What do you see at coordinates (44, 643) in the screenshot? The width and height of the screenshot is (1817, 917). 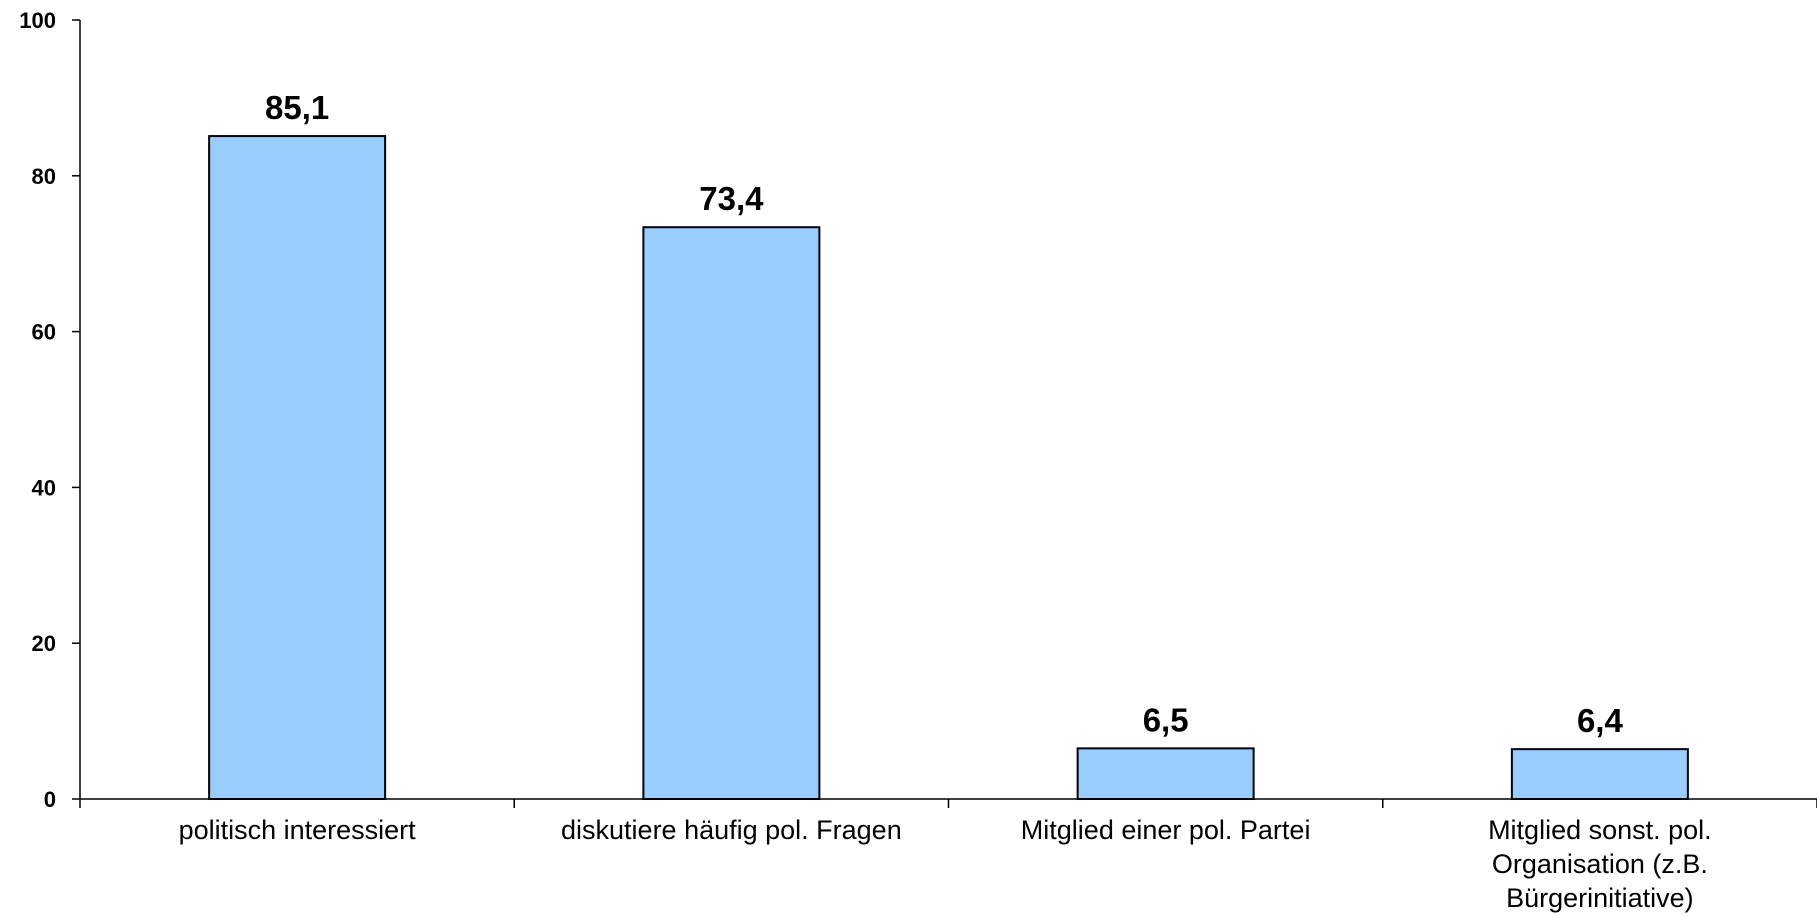 I see `y-tick-label: 20` at bounding box center [44, 643].